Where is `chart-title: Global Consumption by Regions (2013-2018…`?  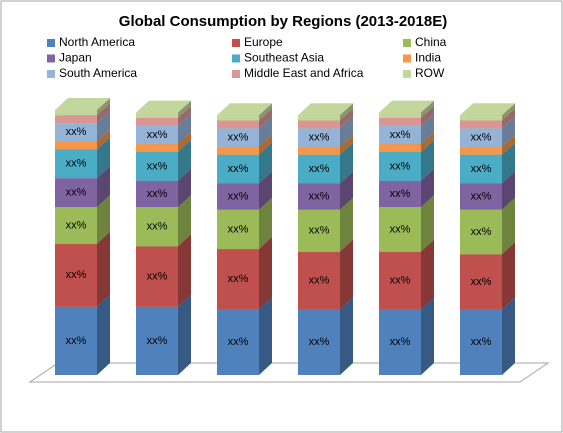 chart-title: Global Consumption by Regions (2013-2018… is located at coordinates (283, 21).